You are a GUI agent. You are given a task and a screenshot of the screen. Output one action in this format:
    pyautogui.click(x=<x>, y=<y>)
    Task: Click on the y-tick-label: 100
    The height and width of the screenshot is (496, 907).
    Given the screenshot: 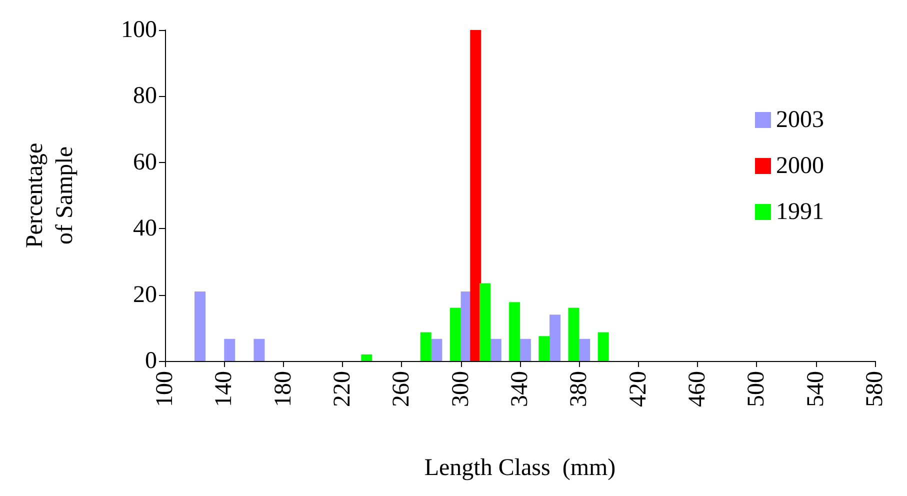 What is the action you would take?
    pyautogui.click(x=139, y=30)
    